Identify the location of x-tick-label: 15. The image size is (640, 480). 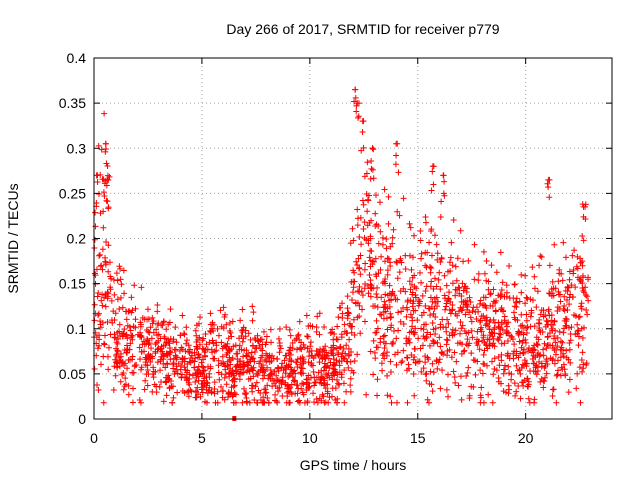
(418, 438).